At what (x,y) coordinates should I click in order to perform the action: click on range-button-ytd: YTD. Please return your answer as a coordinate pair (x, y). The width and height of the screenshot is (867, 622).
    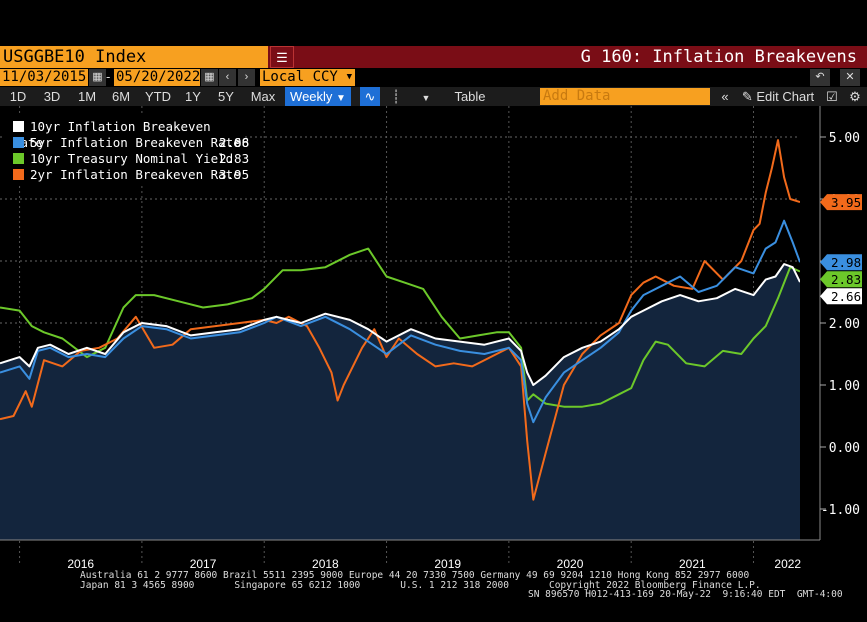
    Looking at the image, I should click on (158, 96).